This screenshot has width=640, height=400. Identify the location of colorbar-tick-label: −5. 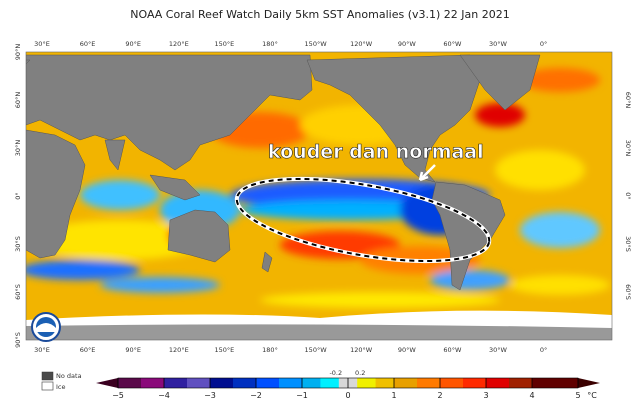
(118, 395).